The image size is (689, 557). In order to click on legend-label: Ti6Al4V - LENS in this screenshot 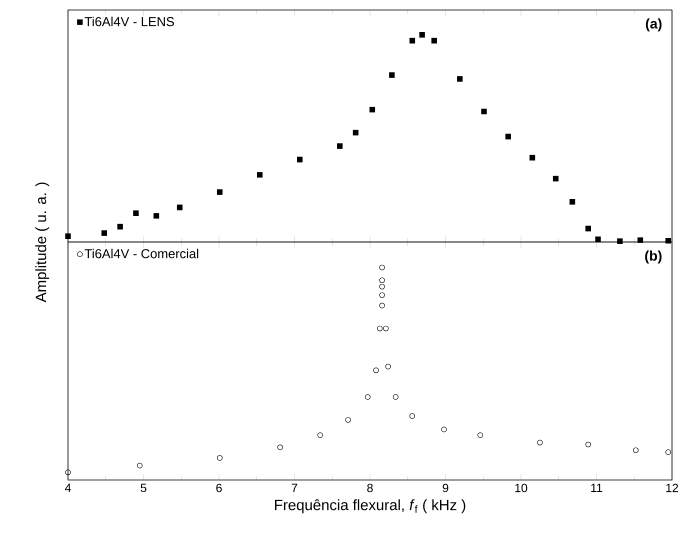, I will do `click(129, 21)`.